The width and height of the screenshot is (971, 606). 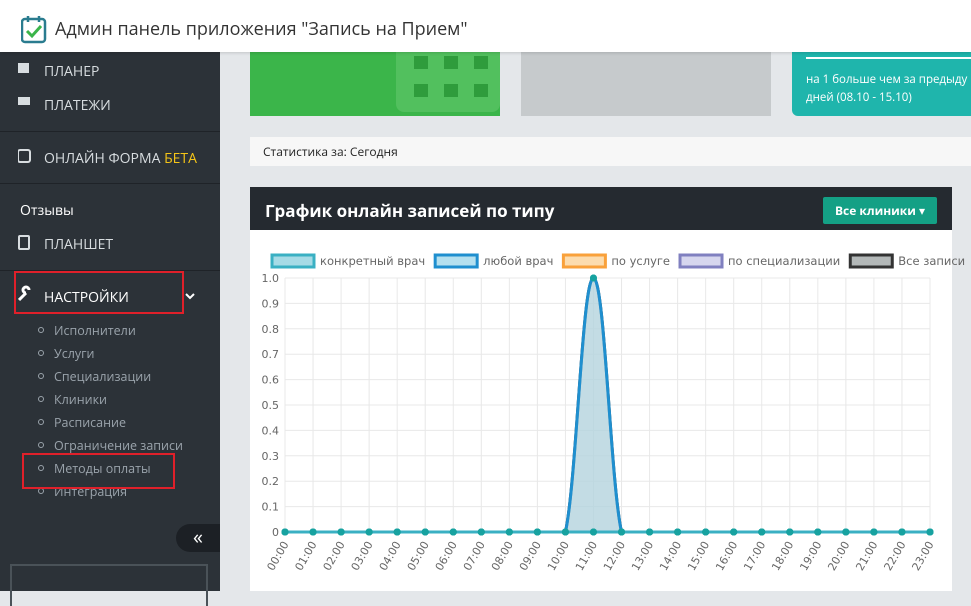 I want to click on panel-title: График онлайн записей по типу, so click(x=410, y=210).